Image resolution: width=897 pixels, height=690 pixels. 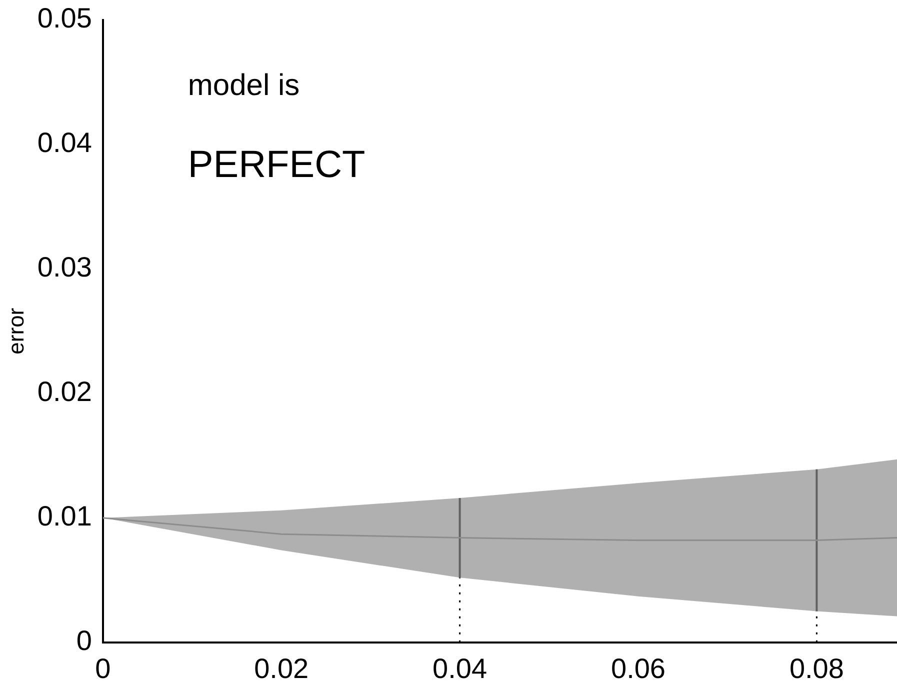 I want to click on x-tick-label: 0, so click(x=103, y=668).